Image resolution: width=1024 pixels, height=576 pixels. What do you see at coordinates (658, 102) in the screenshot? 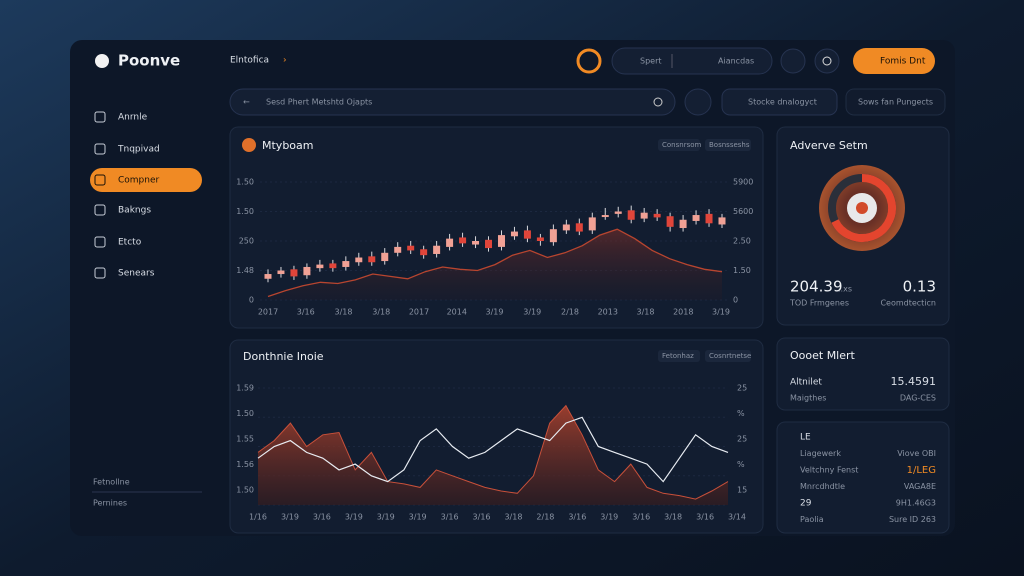
I see `search-icon` at bounding box center [658, 102].